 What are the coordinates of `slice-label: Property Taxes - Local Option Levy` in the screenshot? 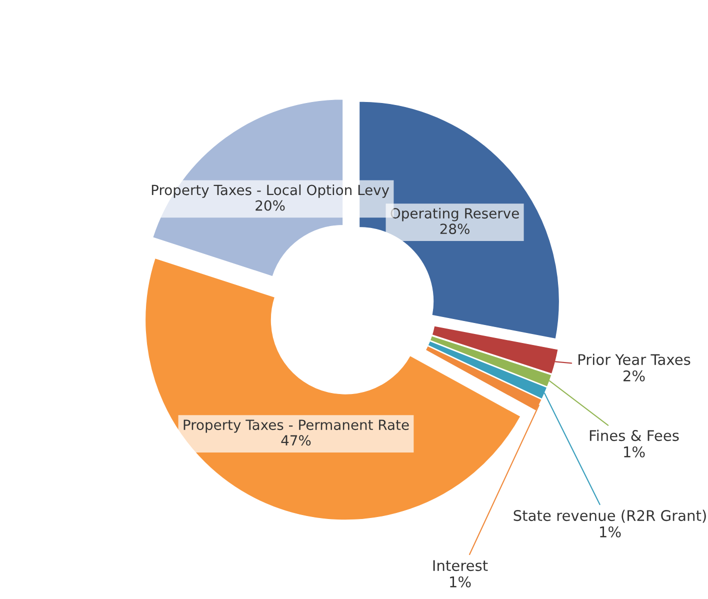 It's located at (271, 191).